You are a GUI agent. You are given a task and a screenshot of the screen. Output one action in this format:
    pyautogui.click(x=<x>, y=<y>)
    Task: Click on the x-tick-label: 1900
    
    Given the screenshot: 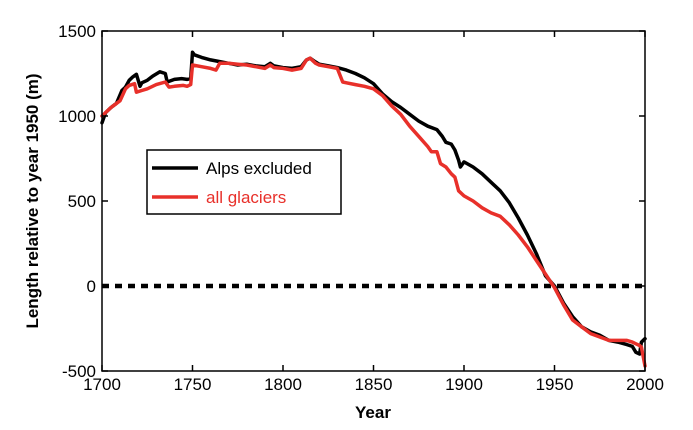 What is the action you would take?
    pyautogui.click(x=464, y=384)
    